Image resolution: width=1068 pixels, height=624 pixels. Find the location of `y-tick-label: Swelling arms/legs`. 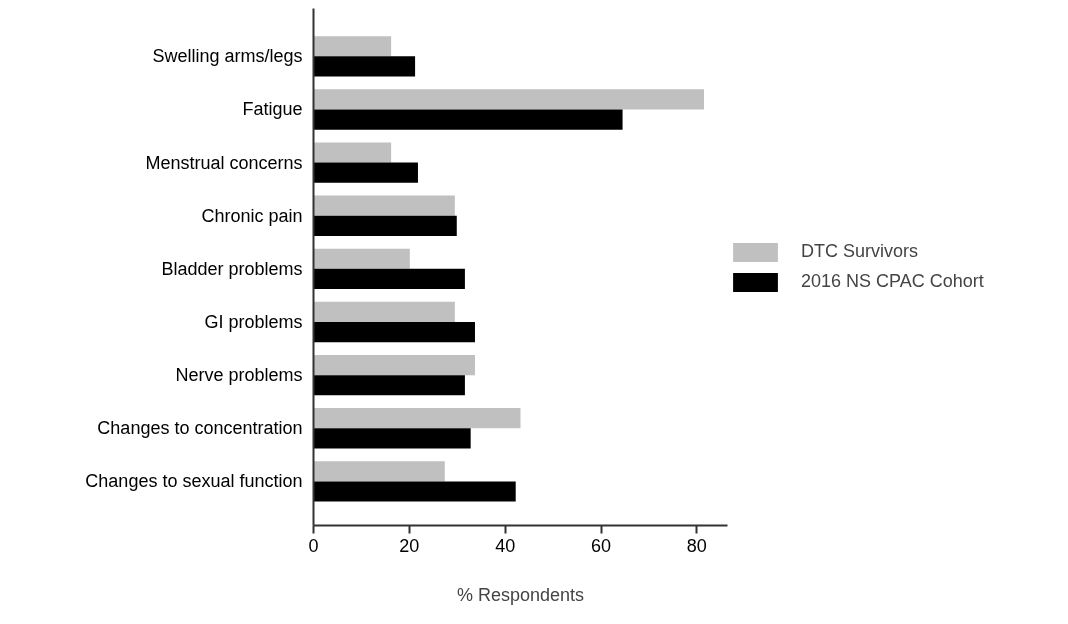

y-tick-label: Swelling arms/legs is located at coordinates (227, 56).